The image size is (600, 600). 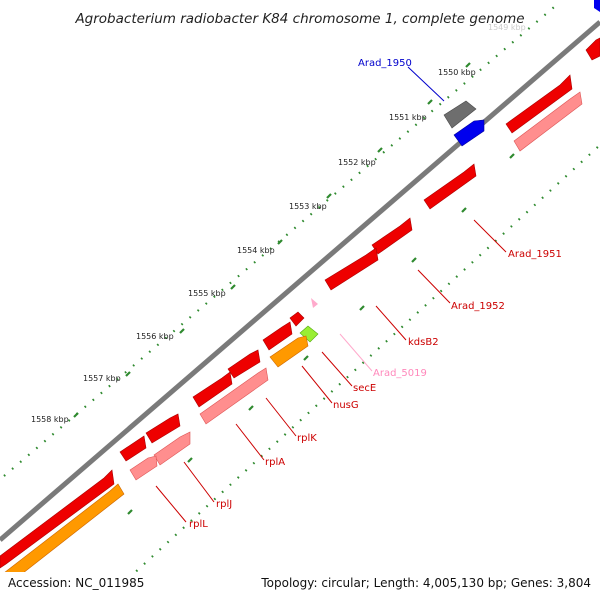 I want to click on gene-light-rpl-a, so click(x=234, y=396).